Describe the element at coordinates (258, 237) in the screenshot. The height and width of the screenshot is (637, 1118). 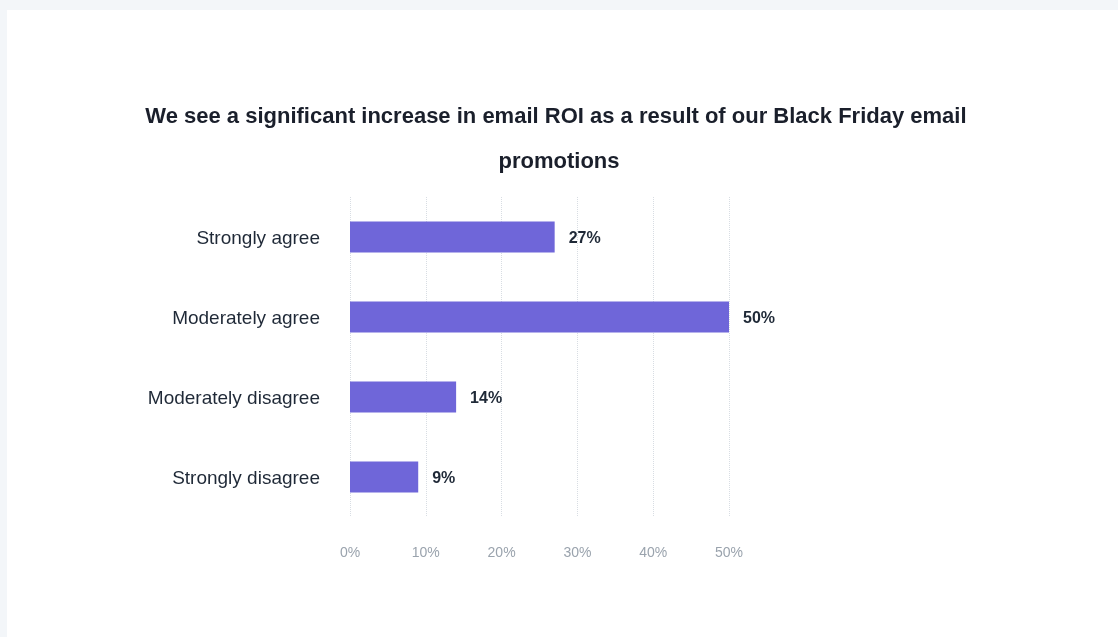
I see `y-tick-label: Strongly agree` at that location.